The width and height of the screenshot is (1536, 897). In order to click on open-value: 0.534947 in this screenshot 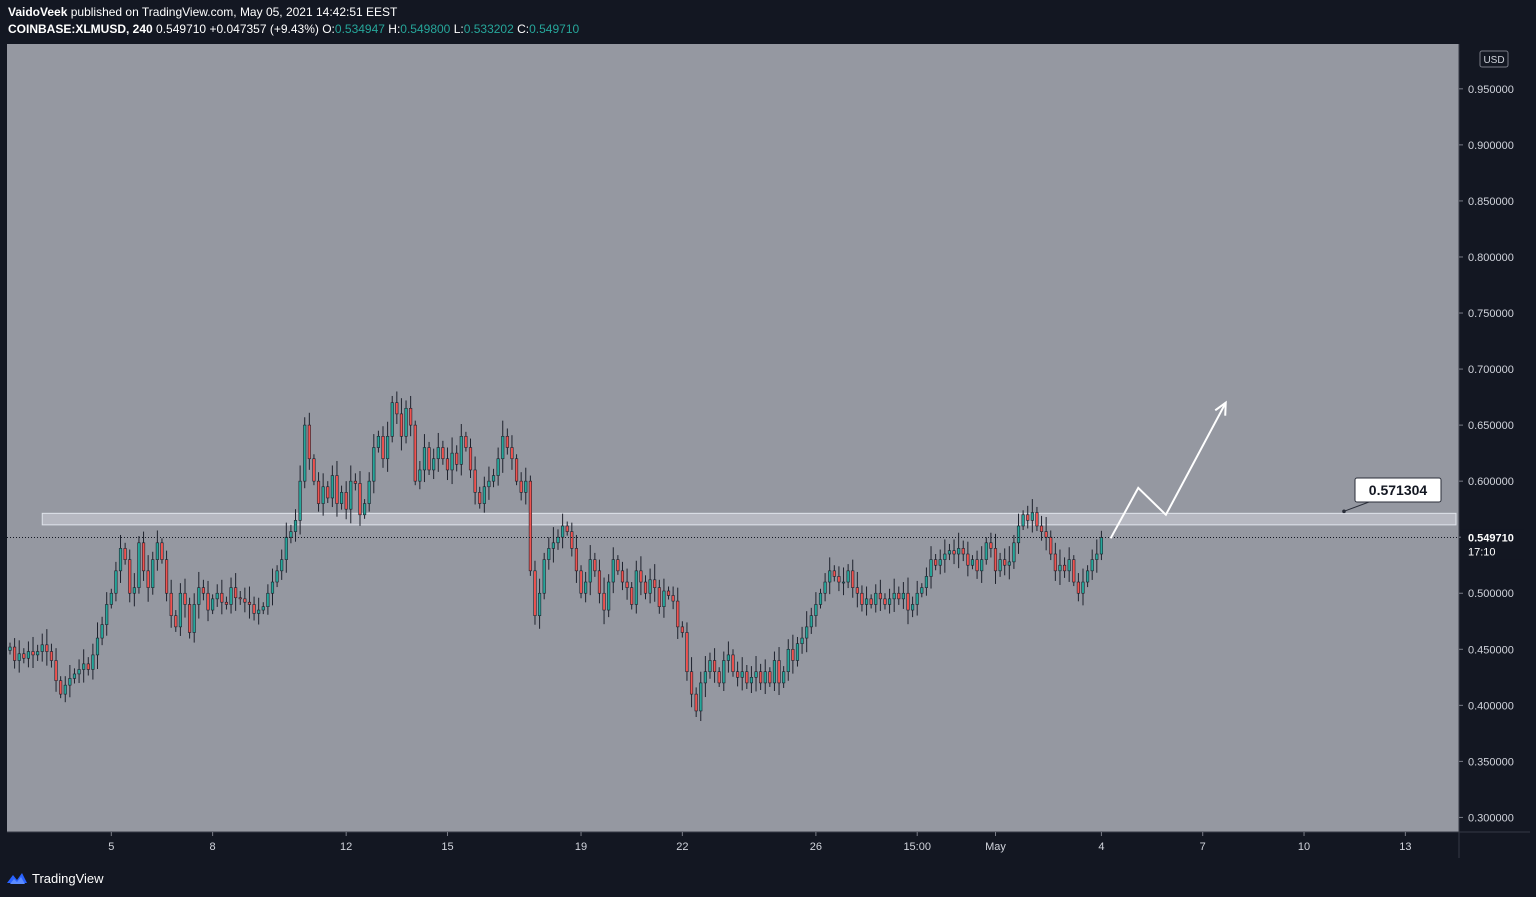, I will do `click(359, 29)`.